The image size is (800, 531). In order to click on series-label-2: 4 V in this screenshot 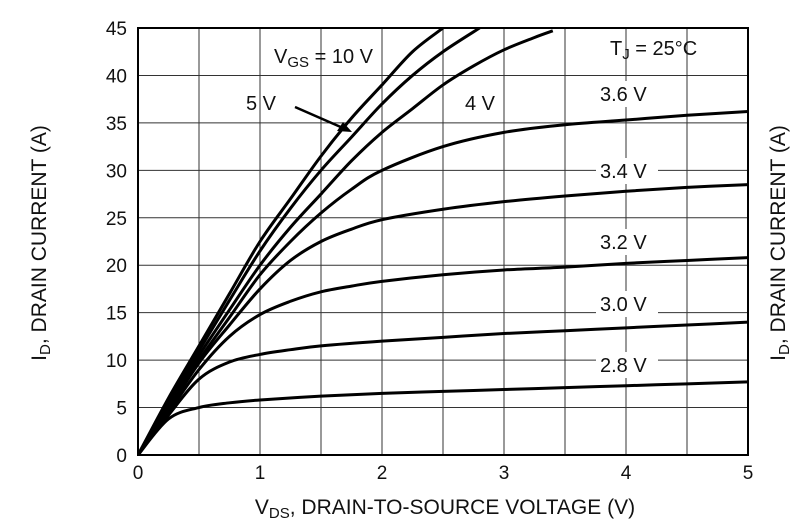, I will do `click(480, 104)`.